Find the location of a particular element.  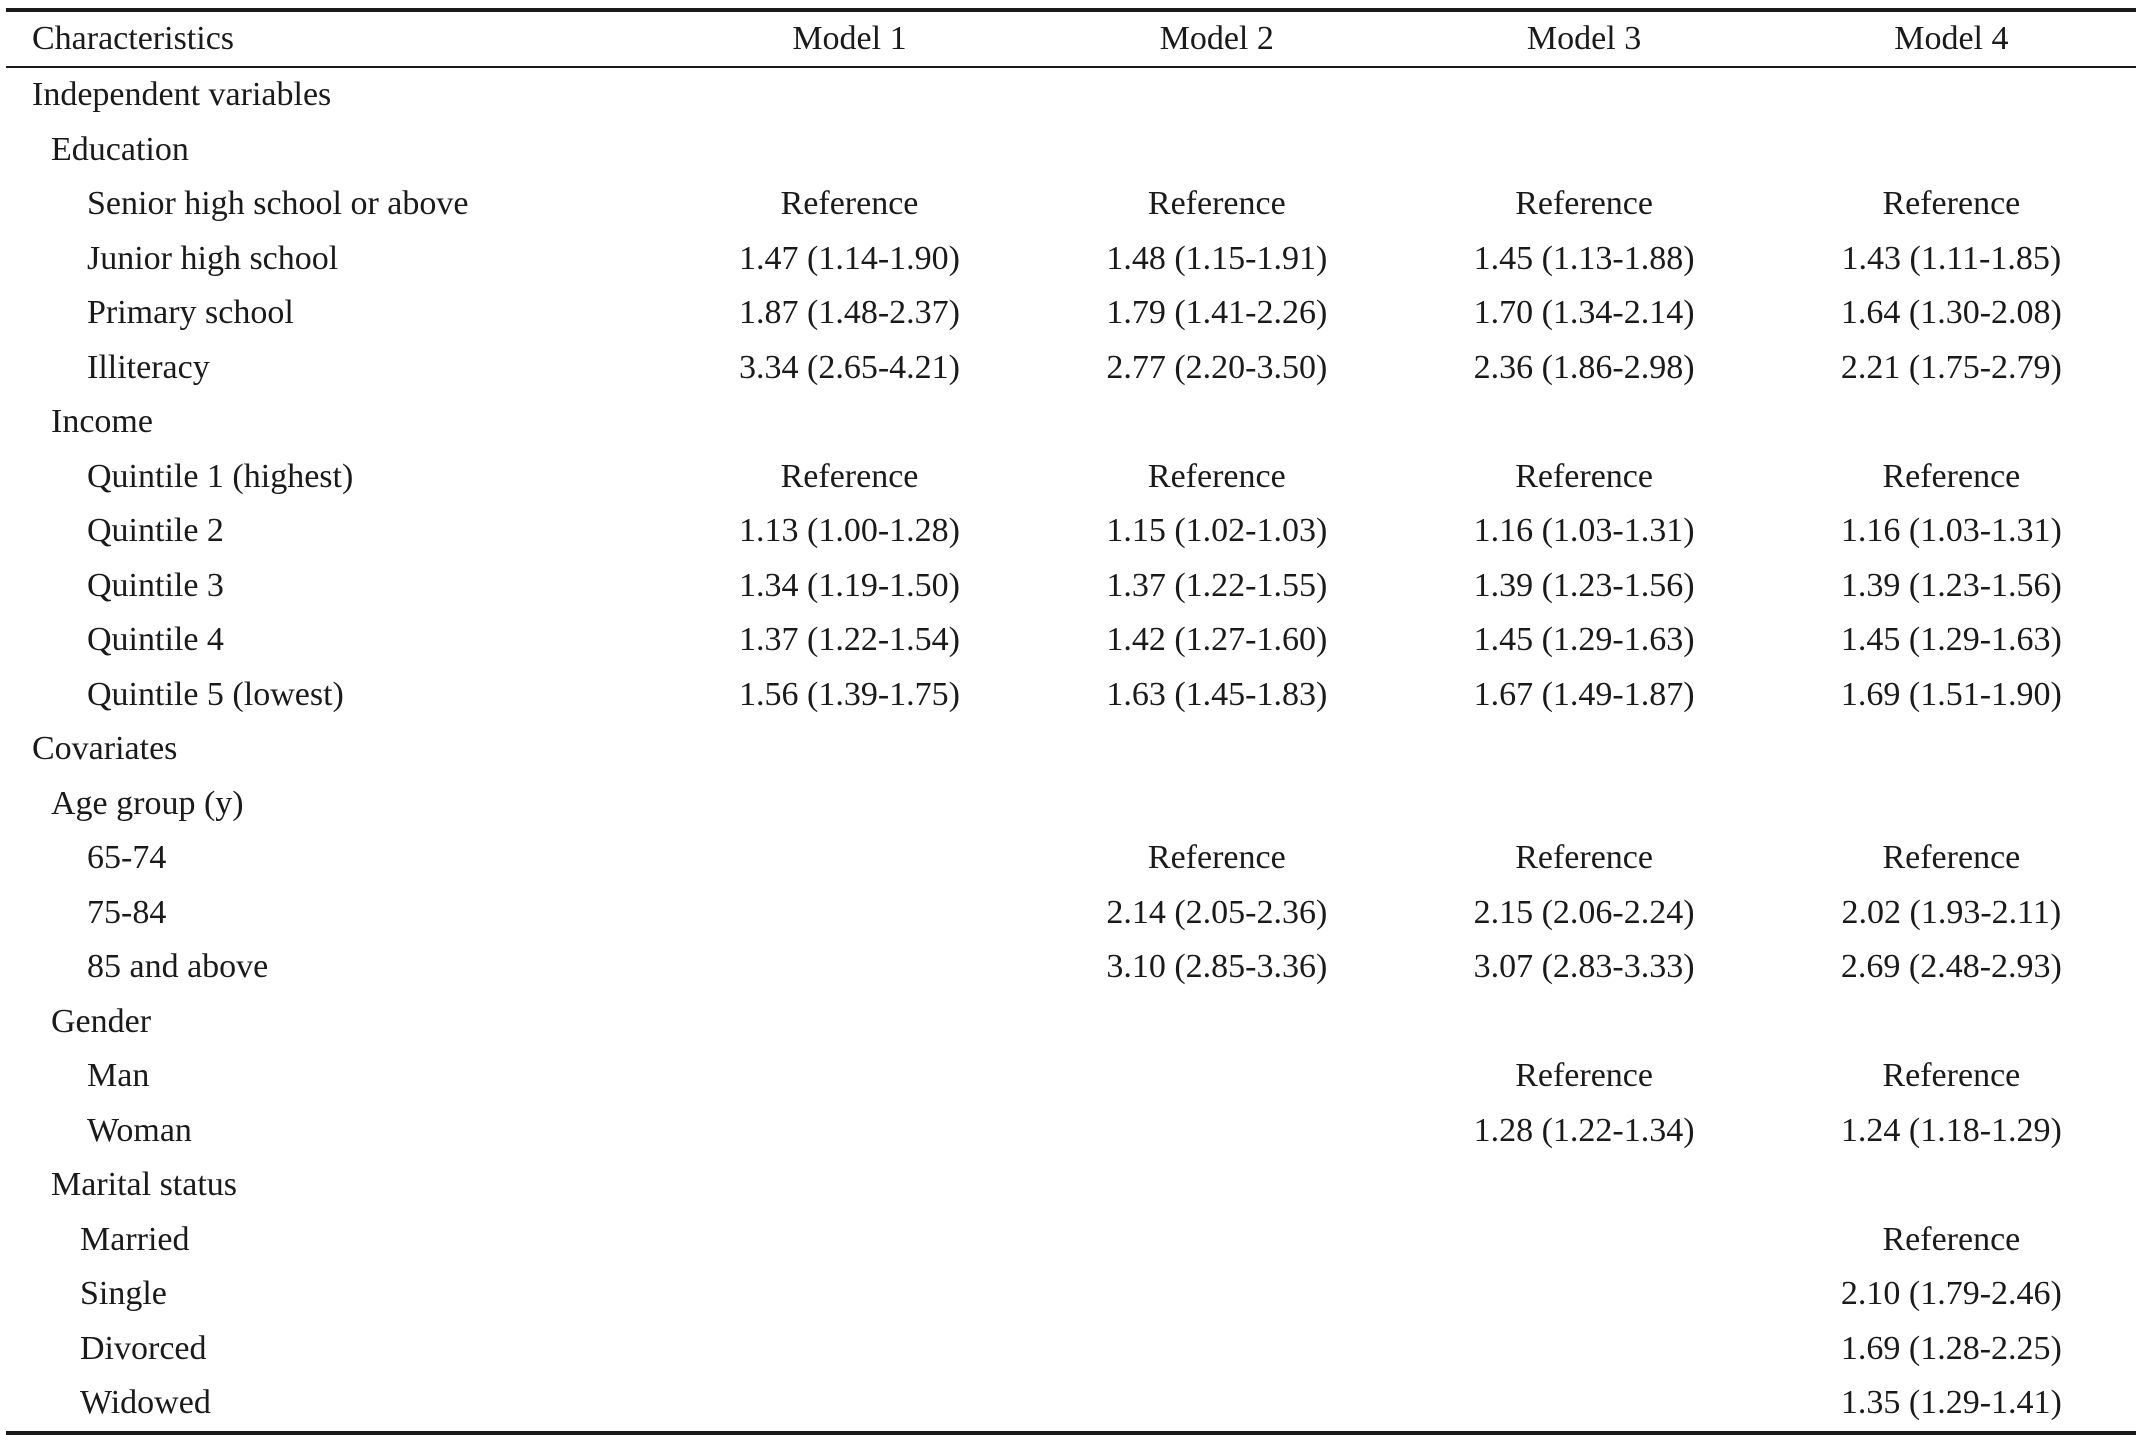

row-label: Junior high school is located at coordinates (213, 258).